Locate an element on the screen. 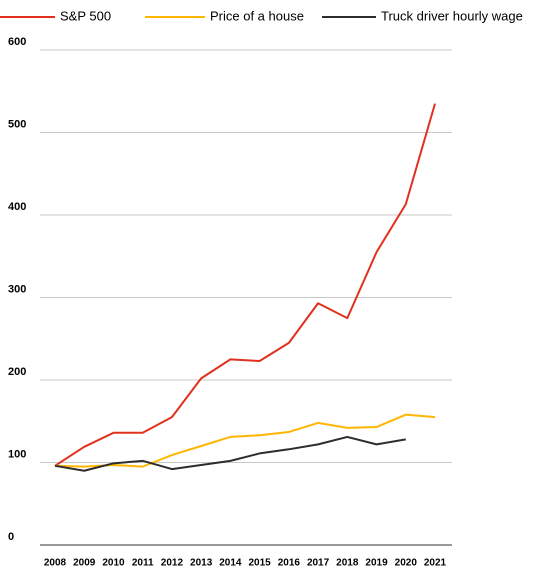 The width and height of the screenshot is (556, 572). x-tick-label: 2017 is located at coordinates (318, 563).